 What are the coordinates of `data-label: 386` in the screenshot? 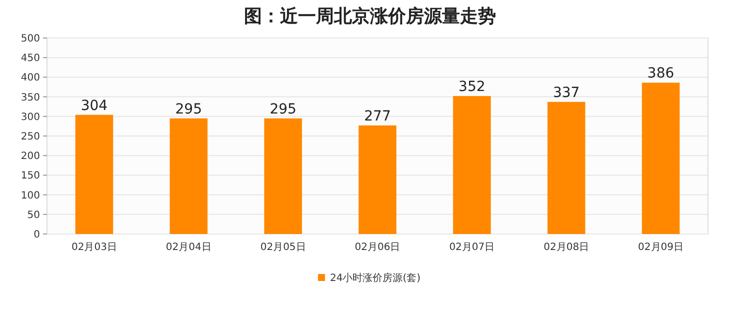 It's located at (660, 74).